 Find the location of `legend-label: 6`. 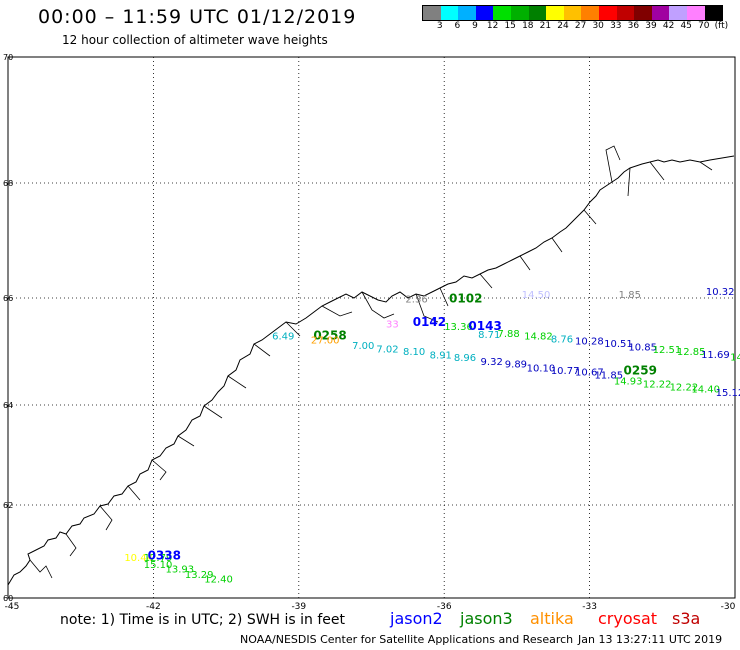

legend-label: 6 is located at coordinates (457, 26).